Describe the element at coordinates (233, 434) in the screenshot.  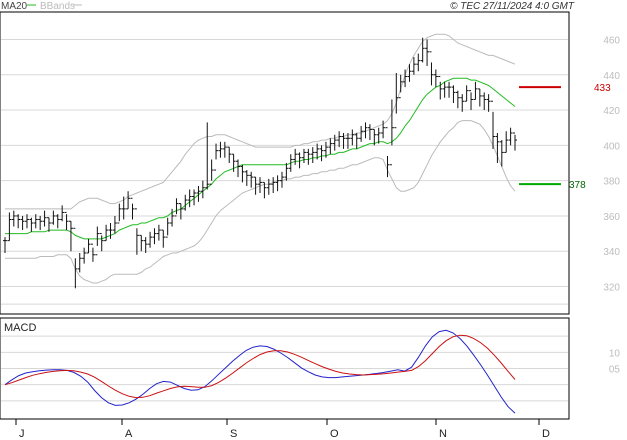
I see `x-tick-label: S` at that location.